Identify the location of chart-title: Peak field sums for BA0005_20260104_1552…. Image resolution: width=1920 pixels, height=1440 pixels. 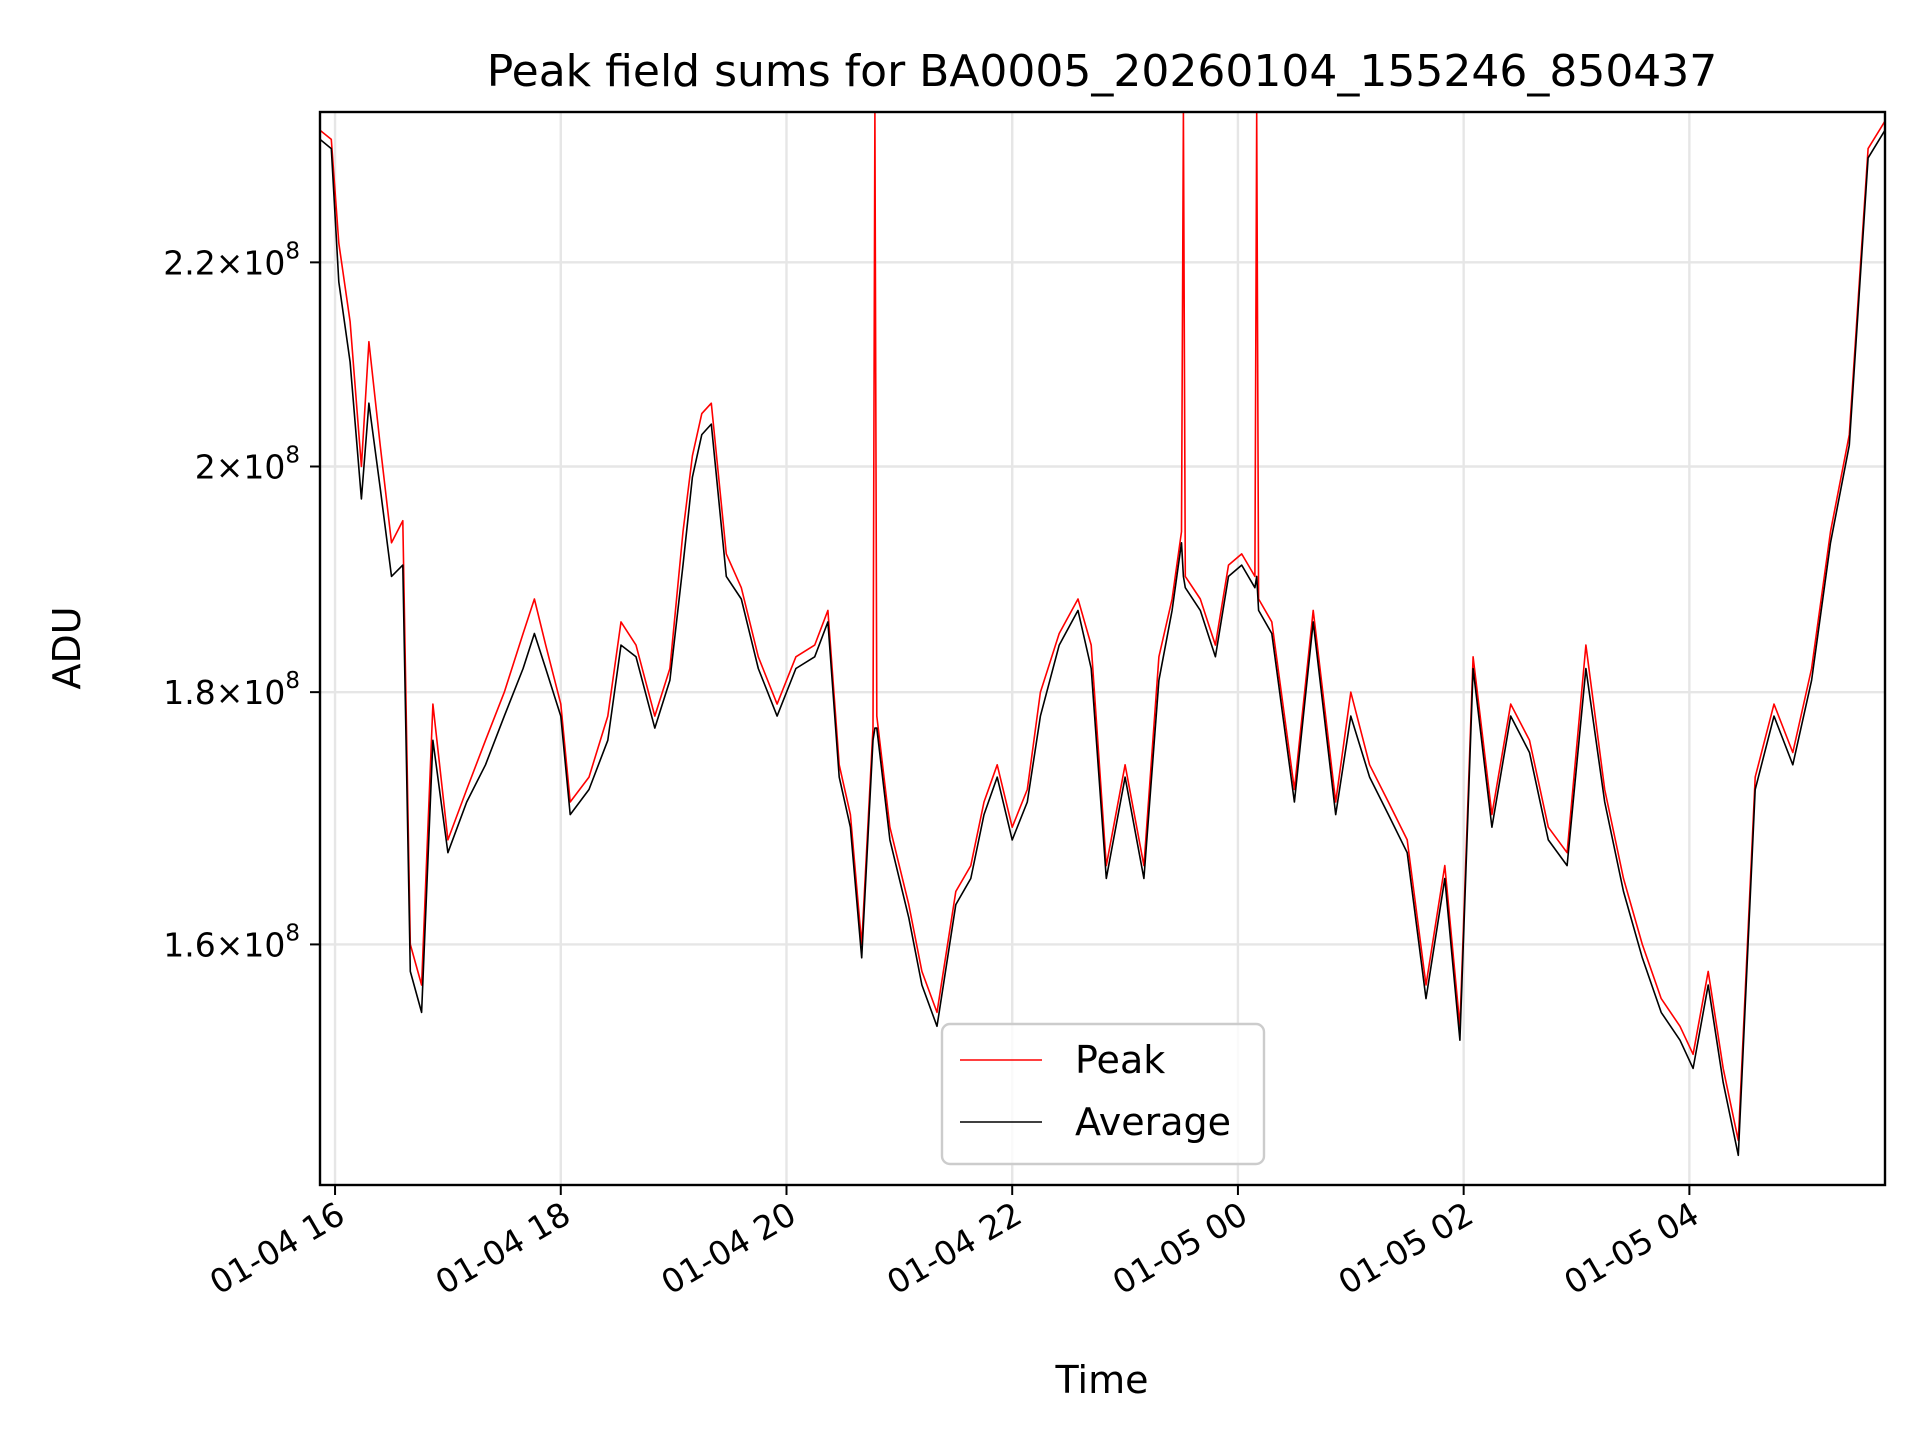
(1102, 71).